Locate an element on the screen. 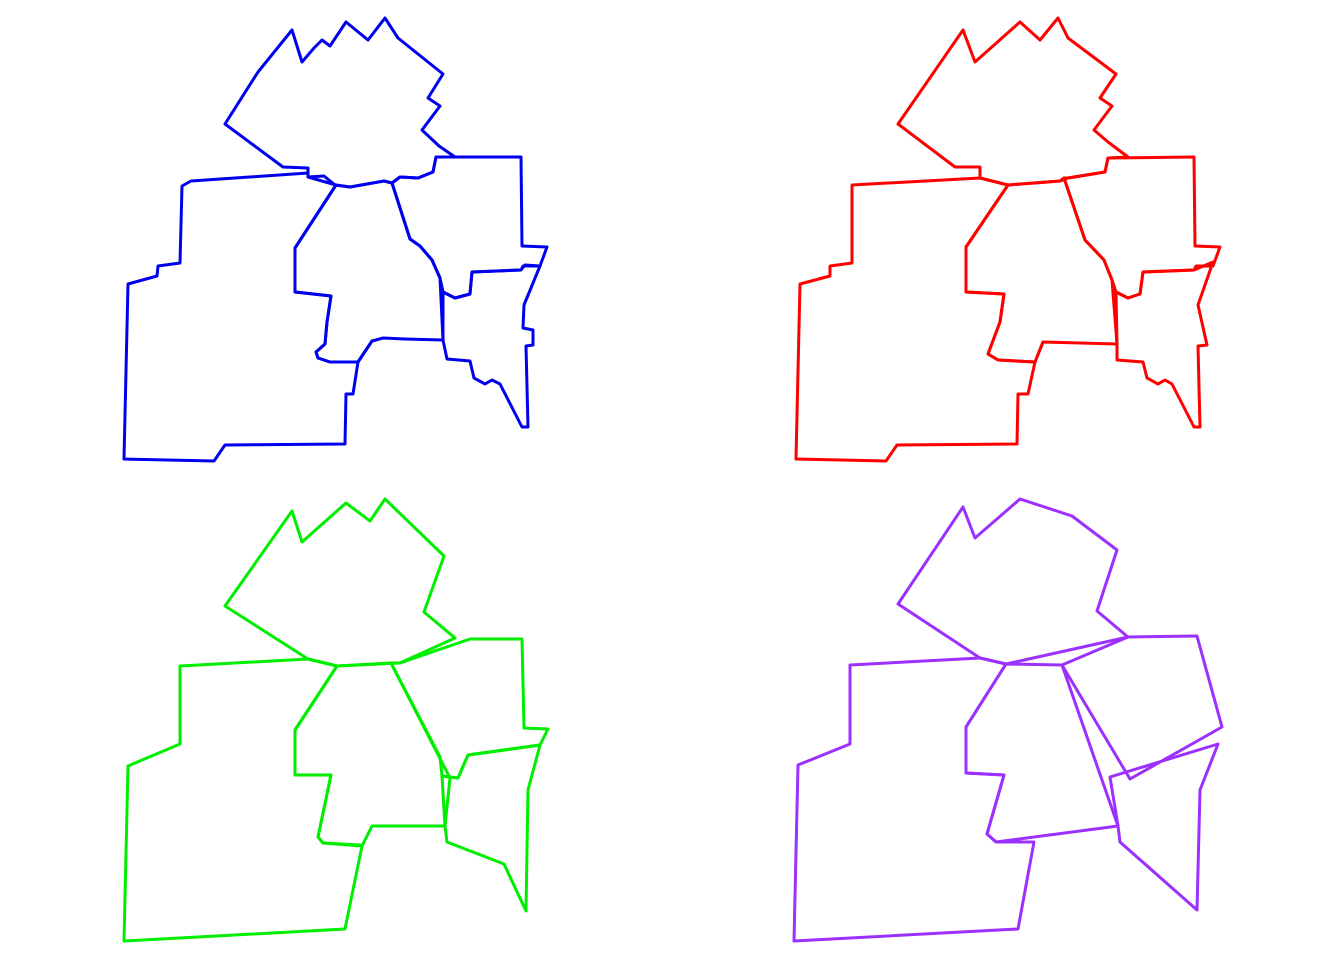  panel-red is located at coordinates (1008, 239).